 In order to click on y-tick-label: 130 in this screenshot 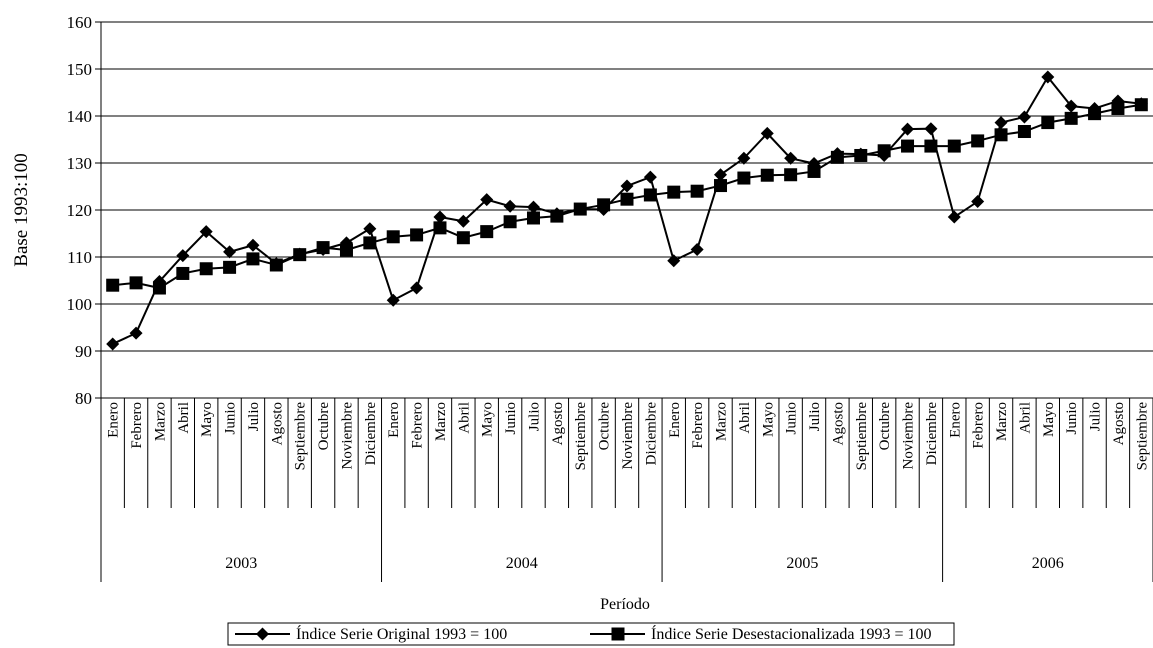, I will do `click(80, 163)`.